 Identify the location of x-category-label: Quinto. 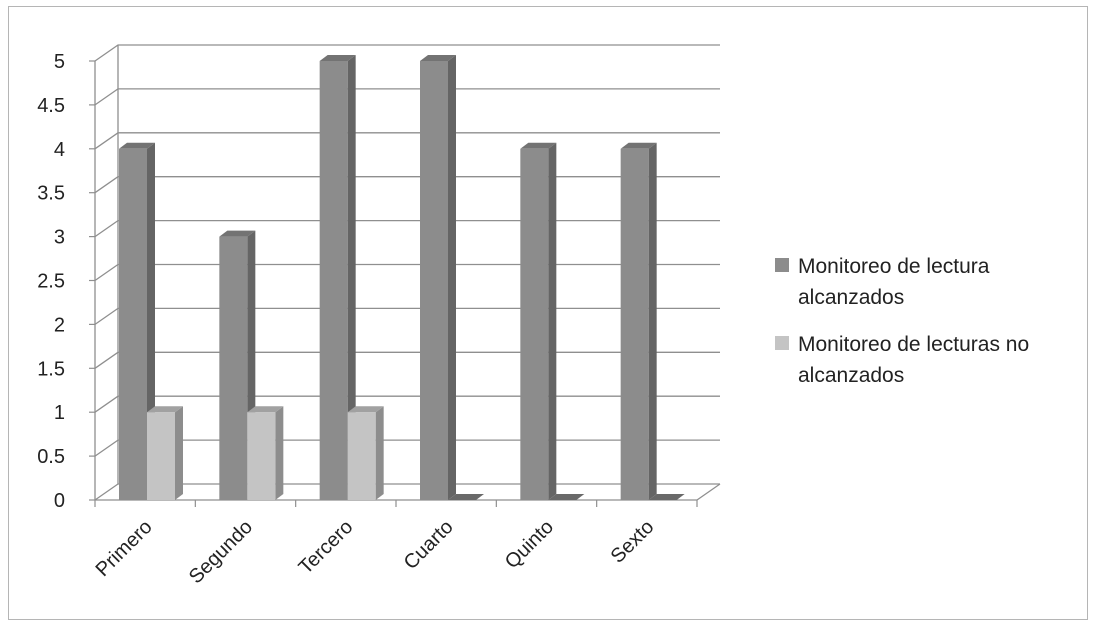
(529, 544).